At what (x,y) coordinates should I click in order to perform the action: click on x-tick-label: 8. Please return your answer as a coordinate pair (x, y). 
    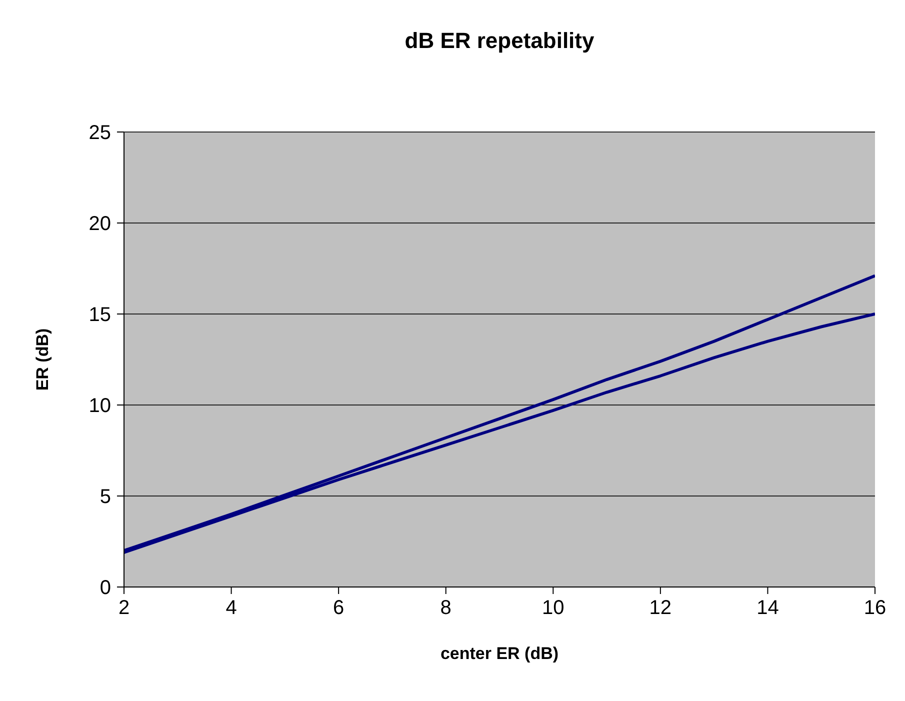
    Looking at the image, I should click on (446, 608).